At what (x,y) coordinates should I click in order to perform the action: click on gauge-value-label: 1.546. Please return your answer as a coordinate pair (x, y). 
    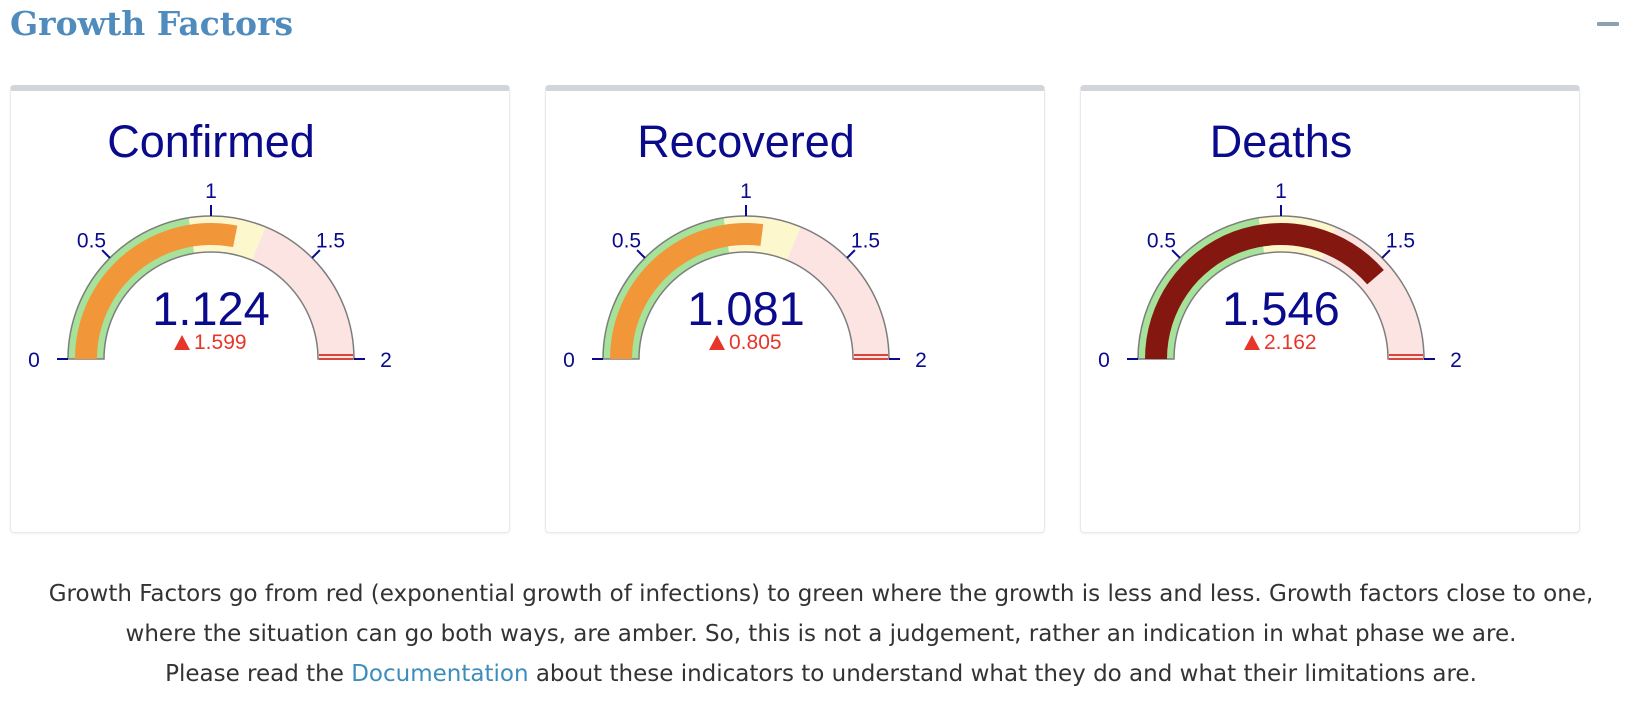
    Looking at the image, I should click on (1281, 308).